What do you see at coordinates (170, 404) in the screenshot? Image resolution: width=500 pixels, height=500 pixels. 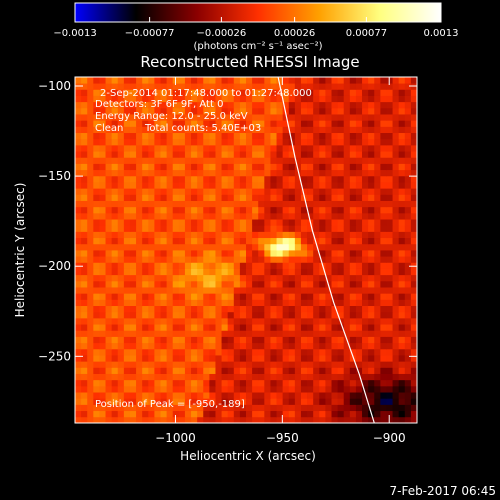 I see `annotation-peak-position: Position of Peak = [-950,-189]` at bounding box center [170, 404].